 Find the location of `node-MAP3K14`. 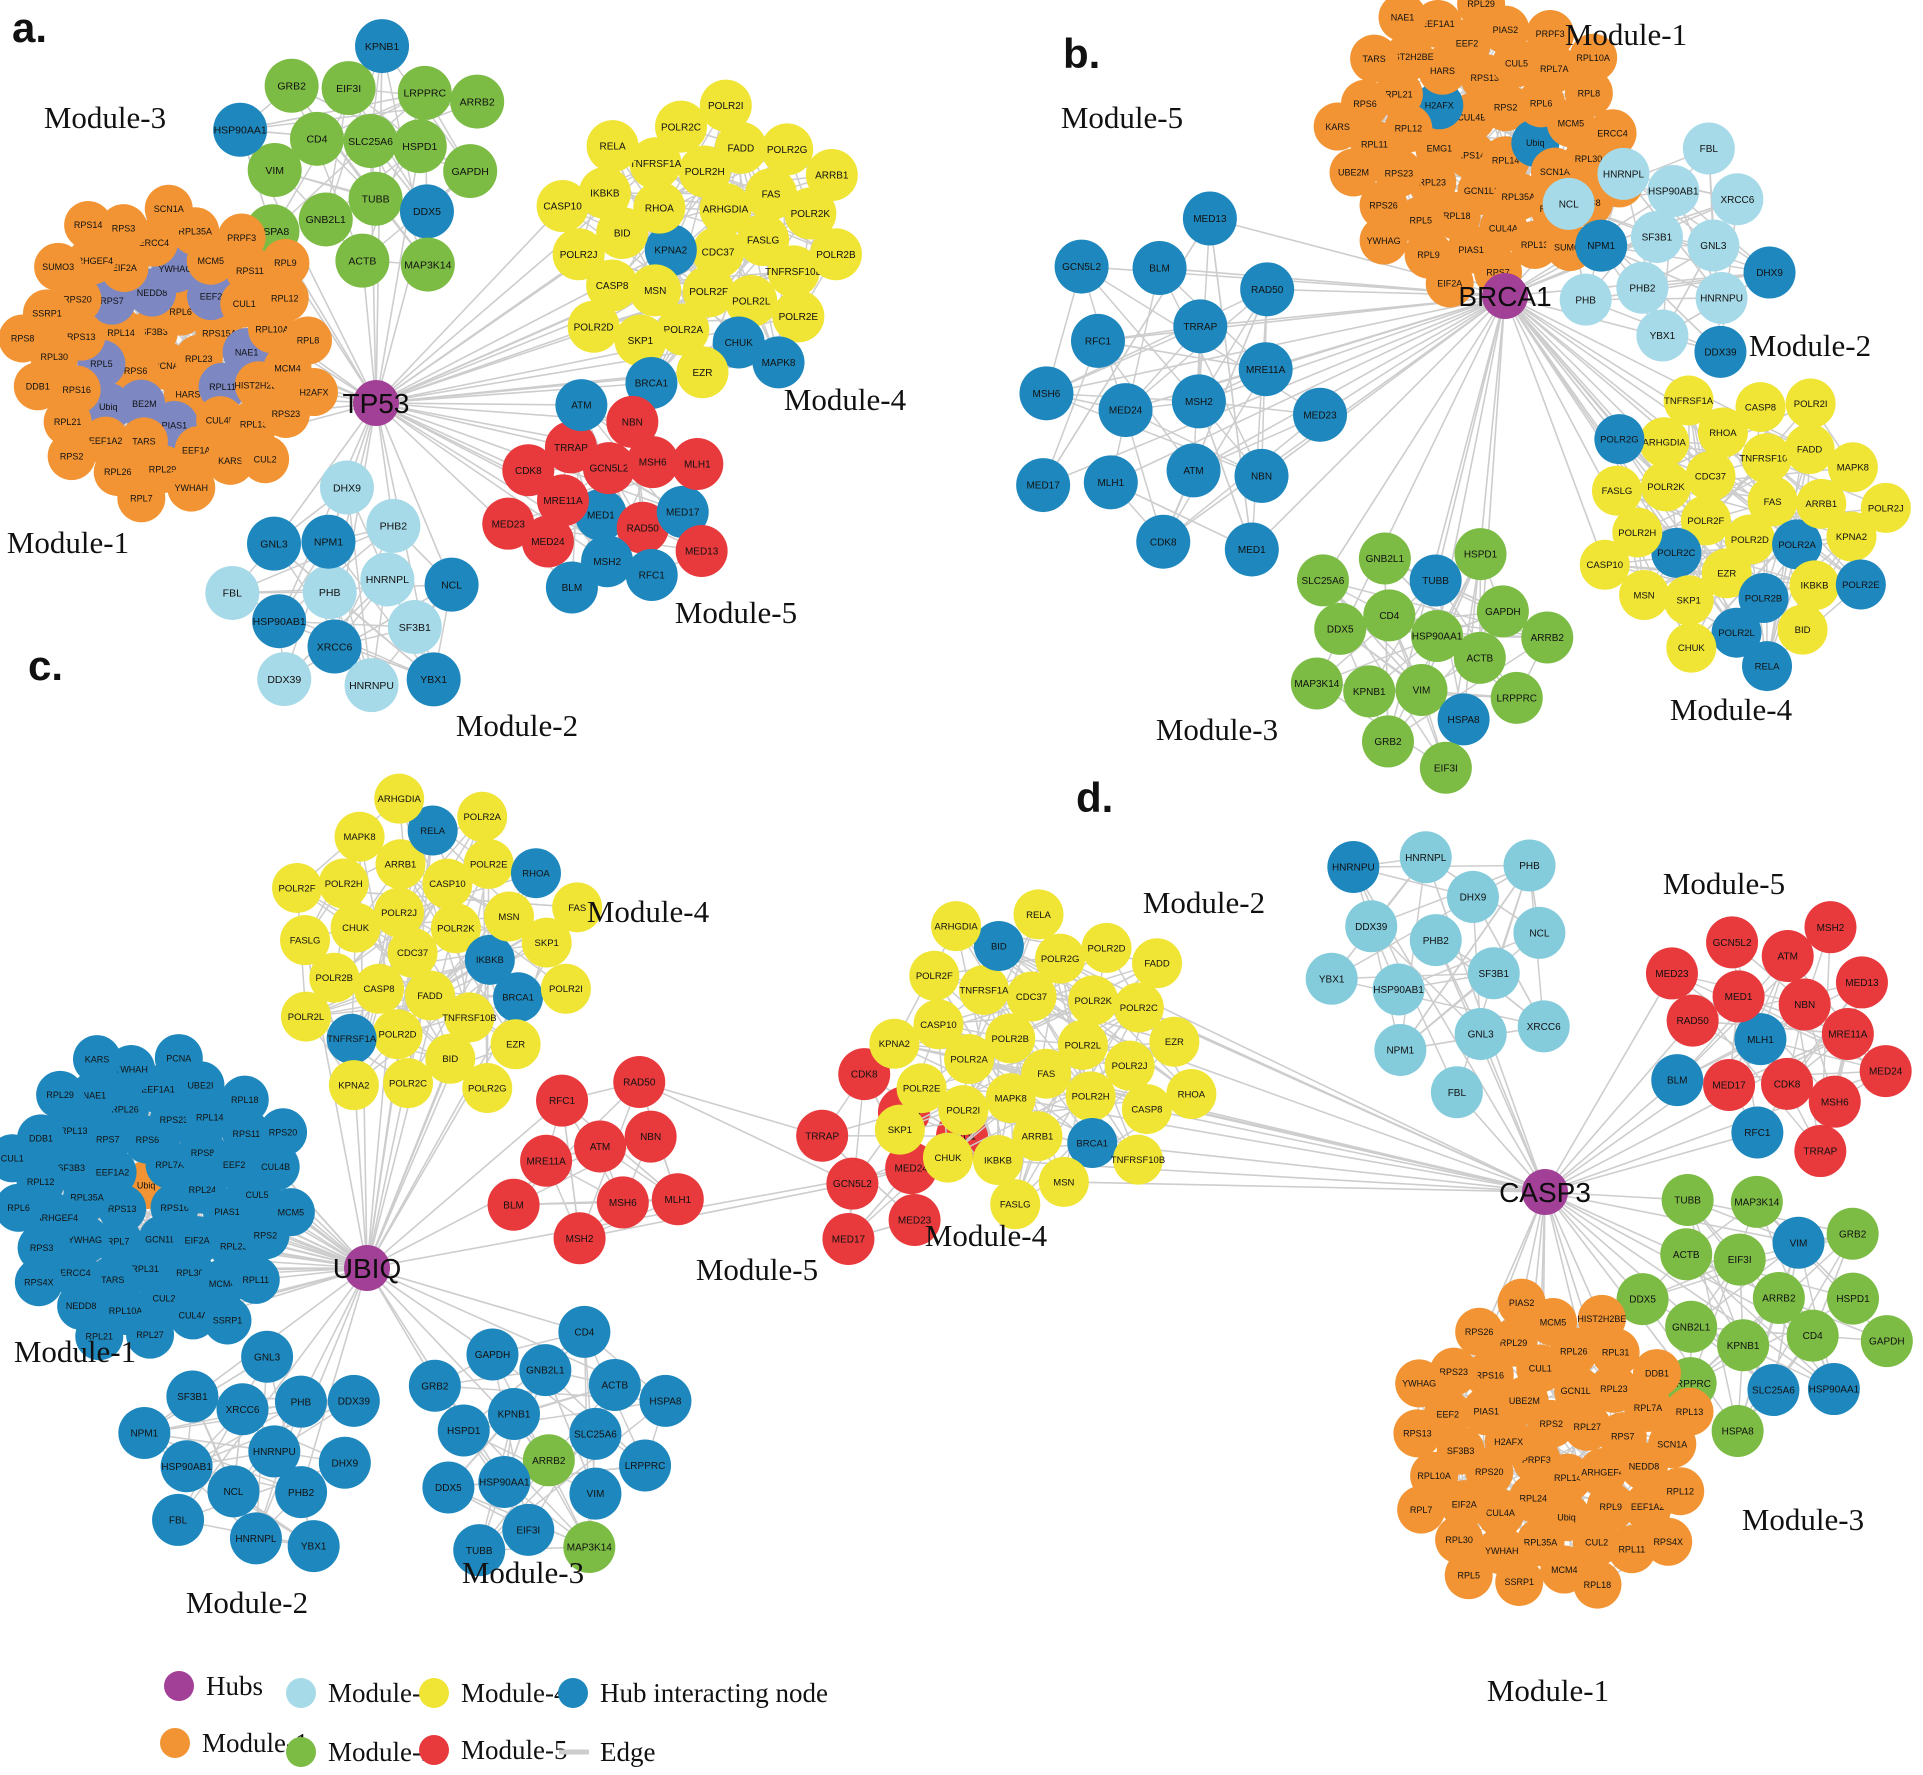

node-MAP3K14 is located at coordinates (589, 1546).